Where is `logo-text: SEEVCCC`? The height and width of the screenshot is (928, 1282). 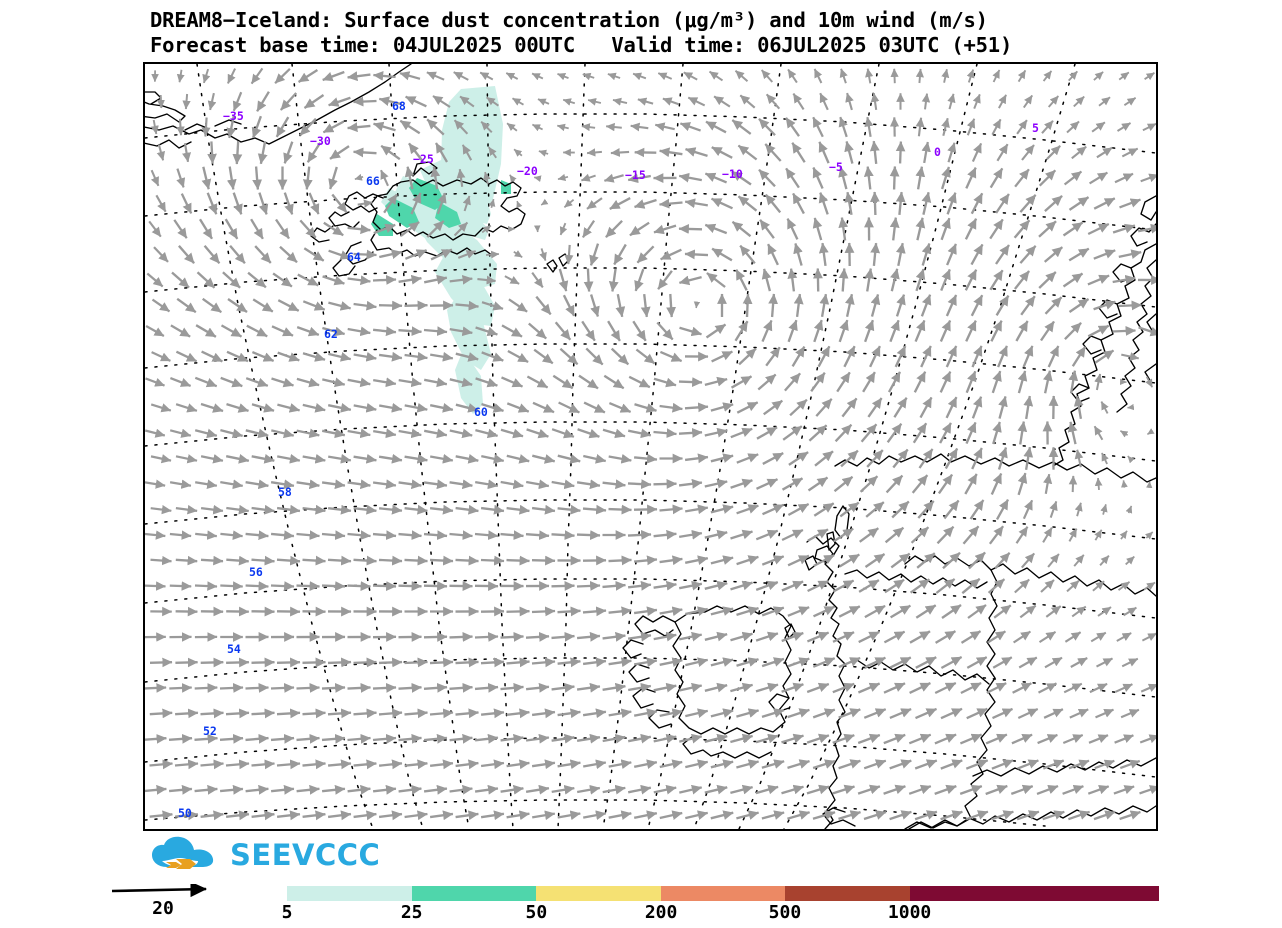
logo-text: SEEVCCC is located at coordinates (305, 855).